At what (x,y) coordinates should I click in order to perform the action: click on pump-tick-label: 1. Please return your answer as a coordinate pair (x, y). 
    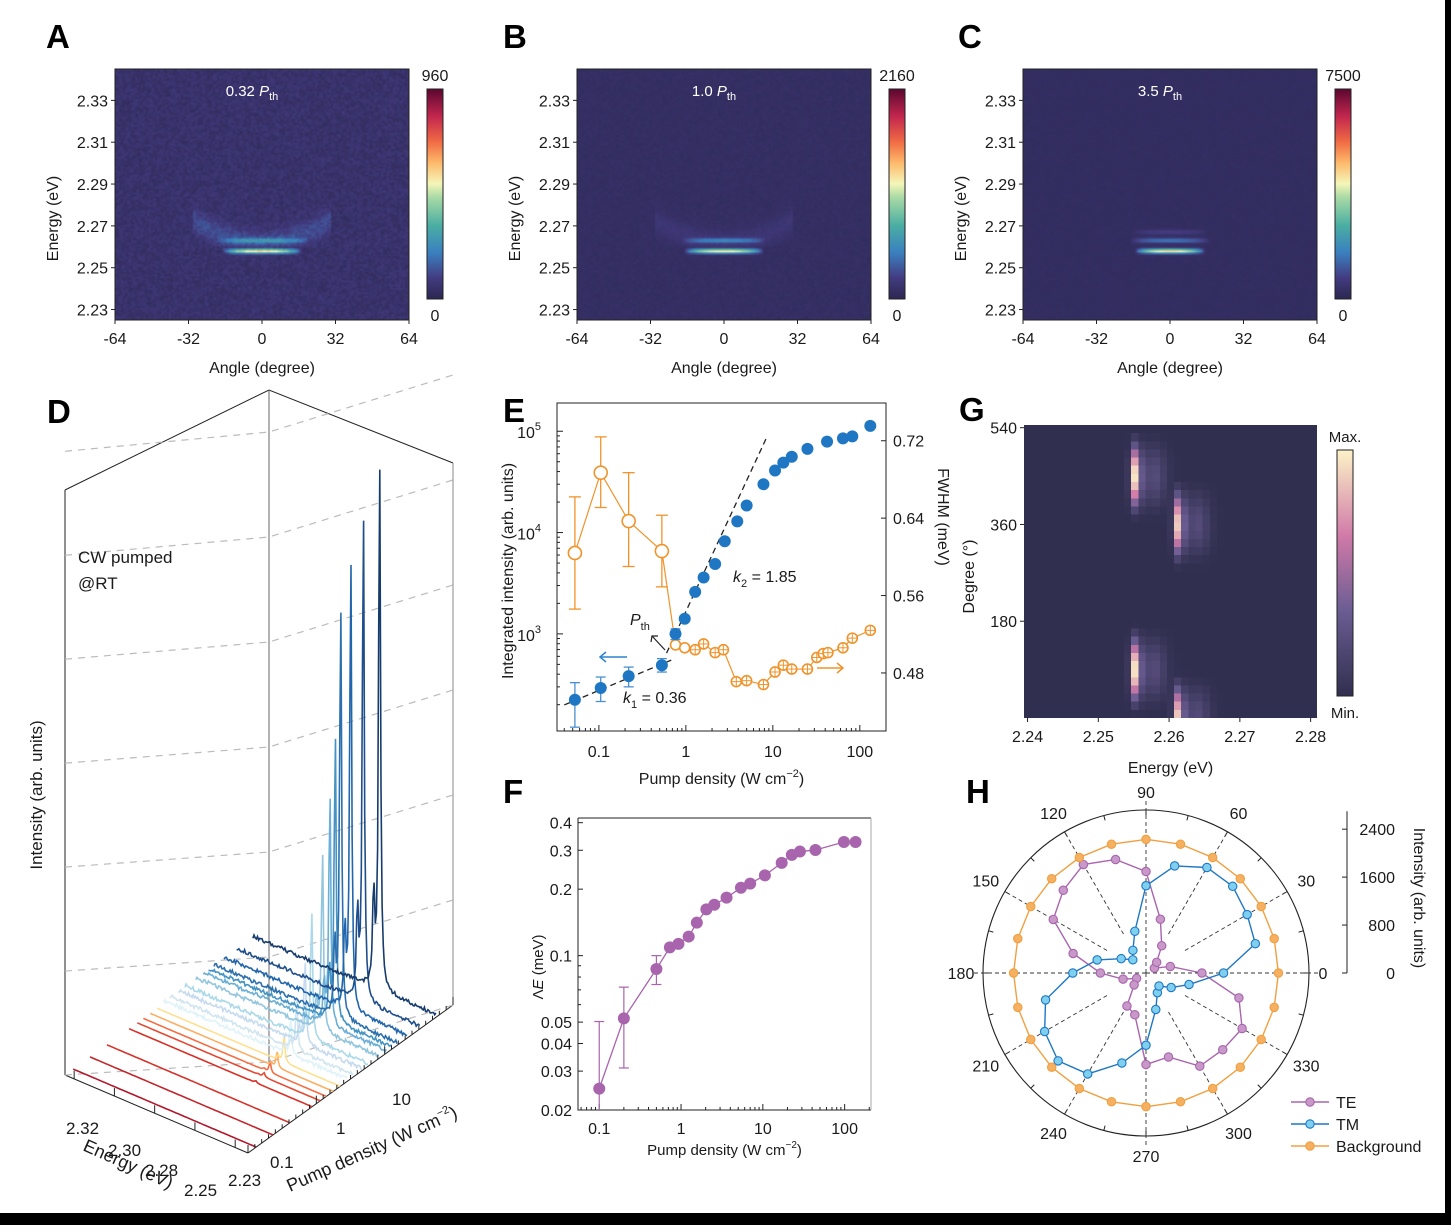
    Looking at the image, I should click on (340, 1128).